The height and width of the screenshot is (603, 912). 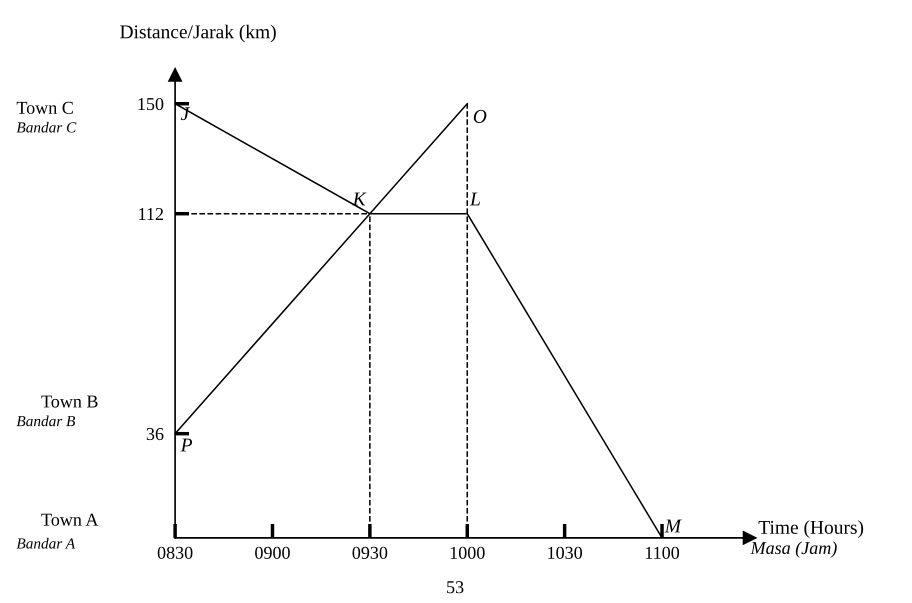 What do you see at coordinates (272, 552) in the screenshot?
I see `x-tick-label: 0900` at bounding box center [272, 552].